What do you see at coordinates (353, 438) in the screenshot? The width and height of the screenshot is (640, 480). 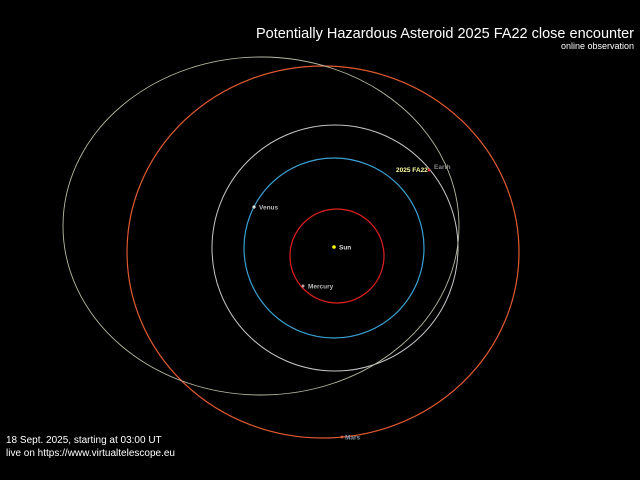 I see `mars-label: Mars` at bounding box center [353, 438].